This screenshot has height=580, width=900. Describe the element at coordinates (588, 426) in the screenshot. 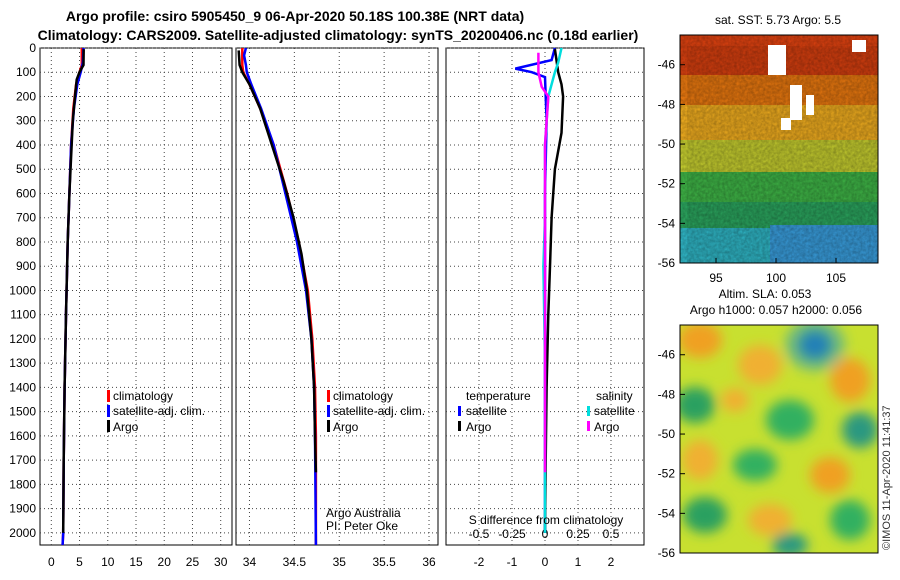

I see `legend-swatch-s-argo` at that location.